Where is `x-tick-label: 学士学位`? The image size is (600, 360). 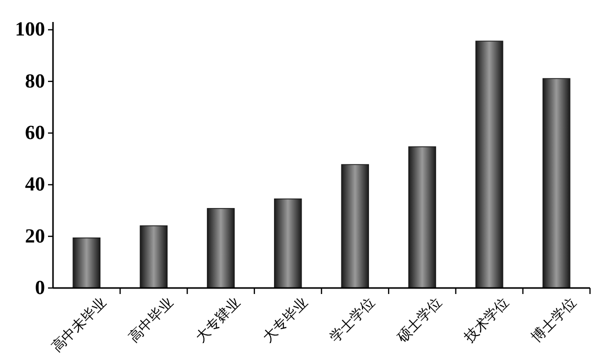
x-tick-label: 学士学位 is located at coordinates (352, 320).